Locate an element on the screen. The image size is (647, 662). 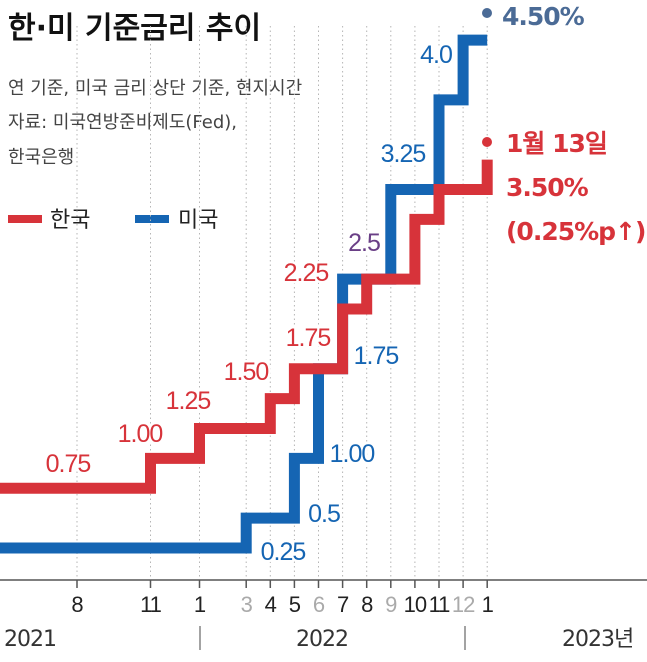
us-value-label-2: 0.5 is located at coordinates (324, 514).